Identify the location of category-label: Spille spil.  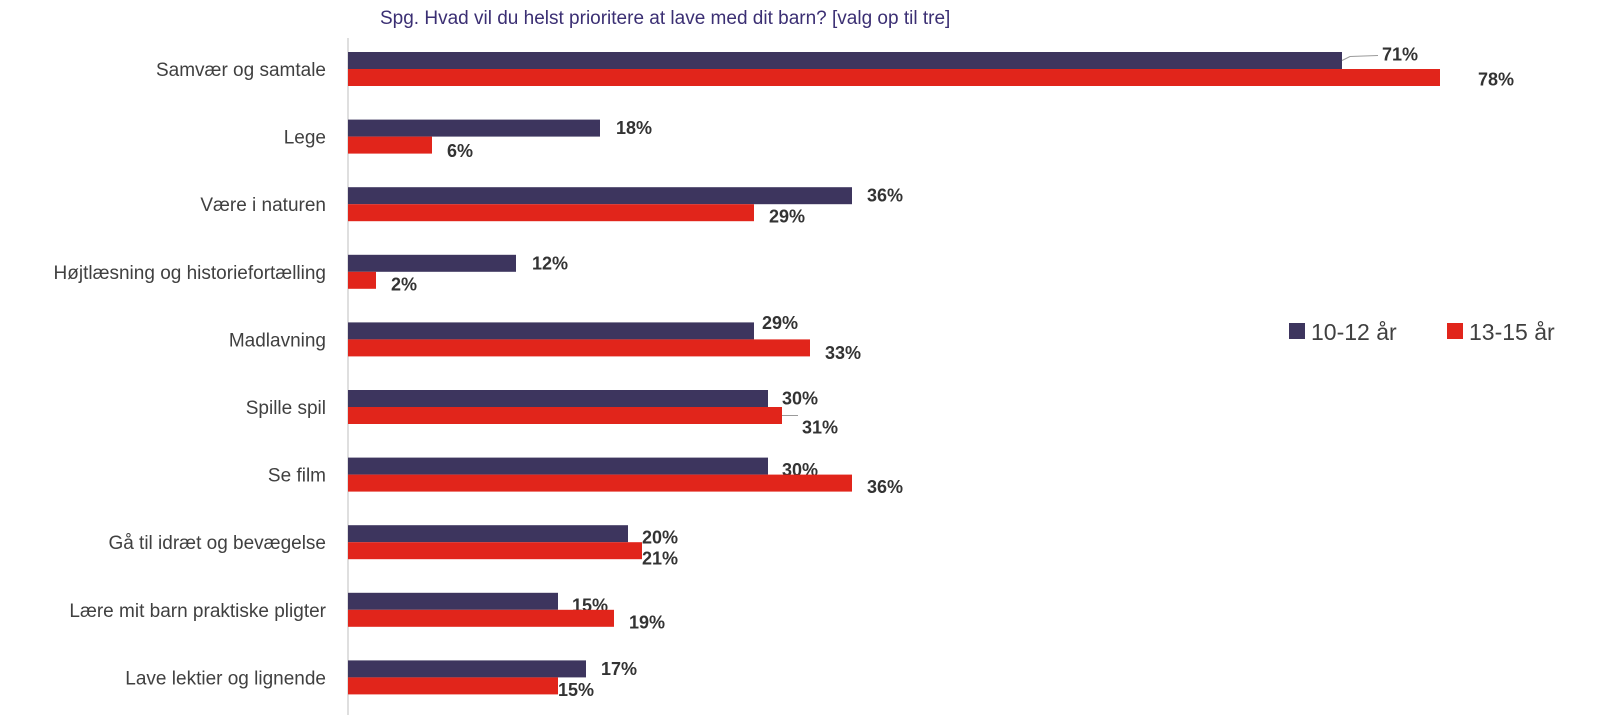
(286, 408).